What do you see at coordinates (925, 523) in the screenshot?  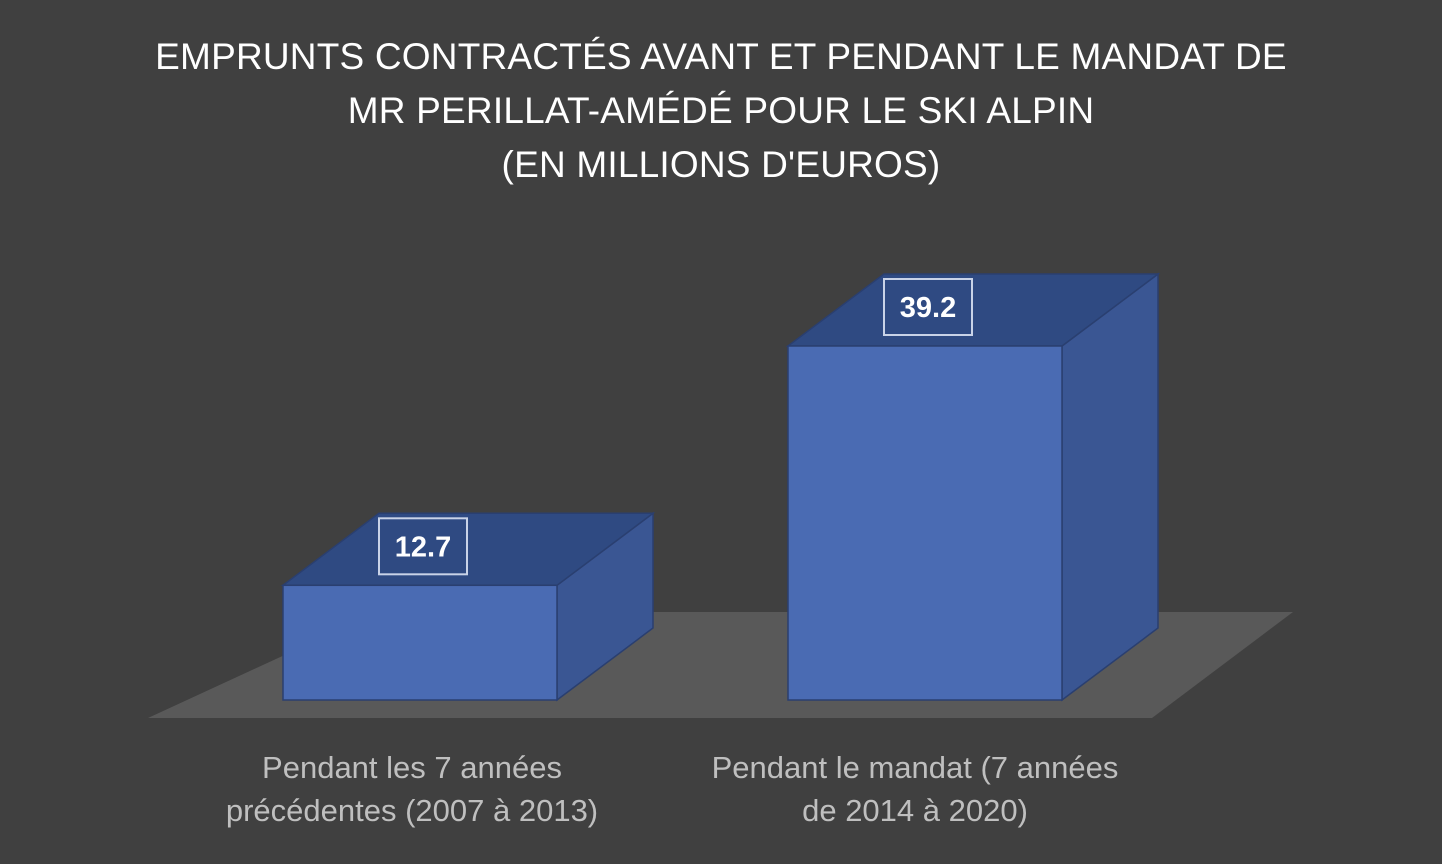 I see `bar-during-mandate` at bounding box center [925, 523].